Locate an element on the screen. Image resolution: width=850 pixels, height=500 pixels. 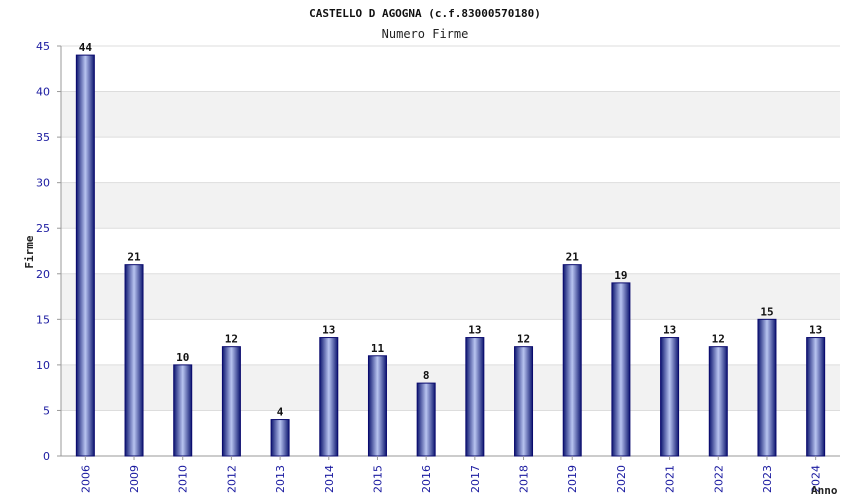
x-tick-label: 2013 is located at coordinates (280, 479).